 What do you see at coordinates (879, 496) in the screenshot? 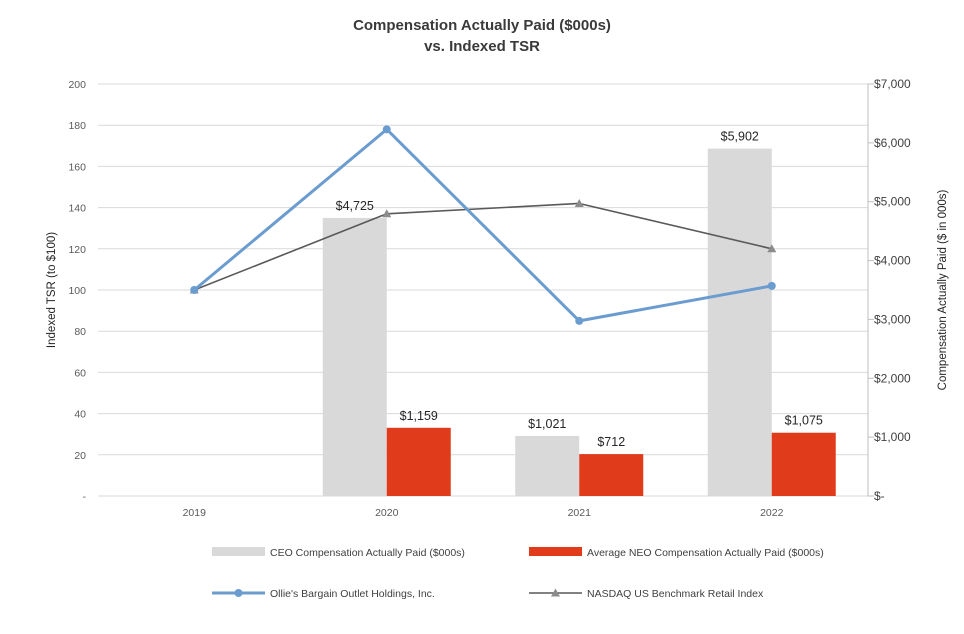
I see `right-tick-label: $-` at bounding box center [879, 496].